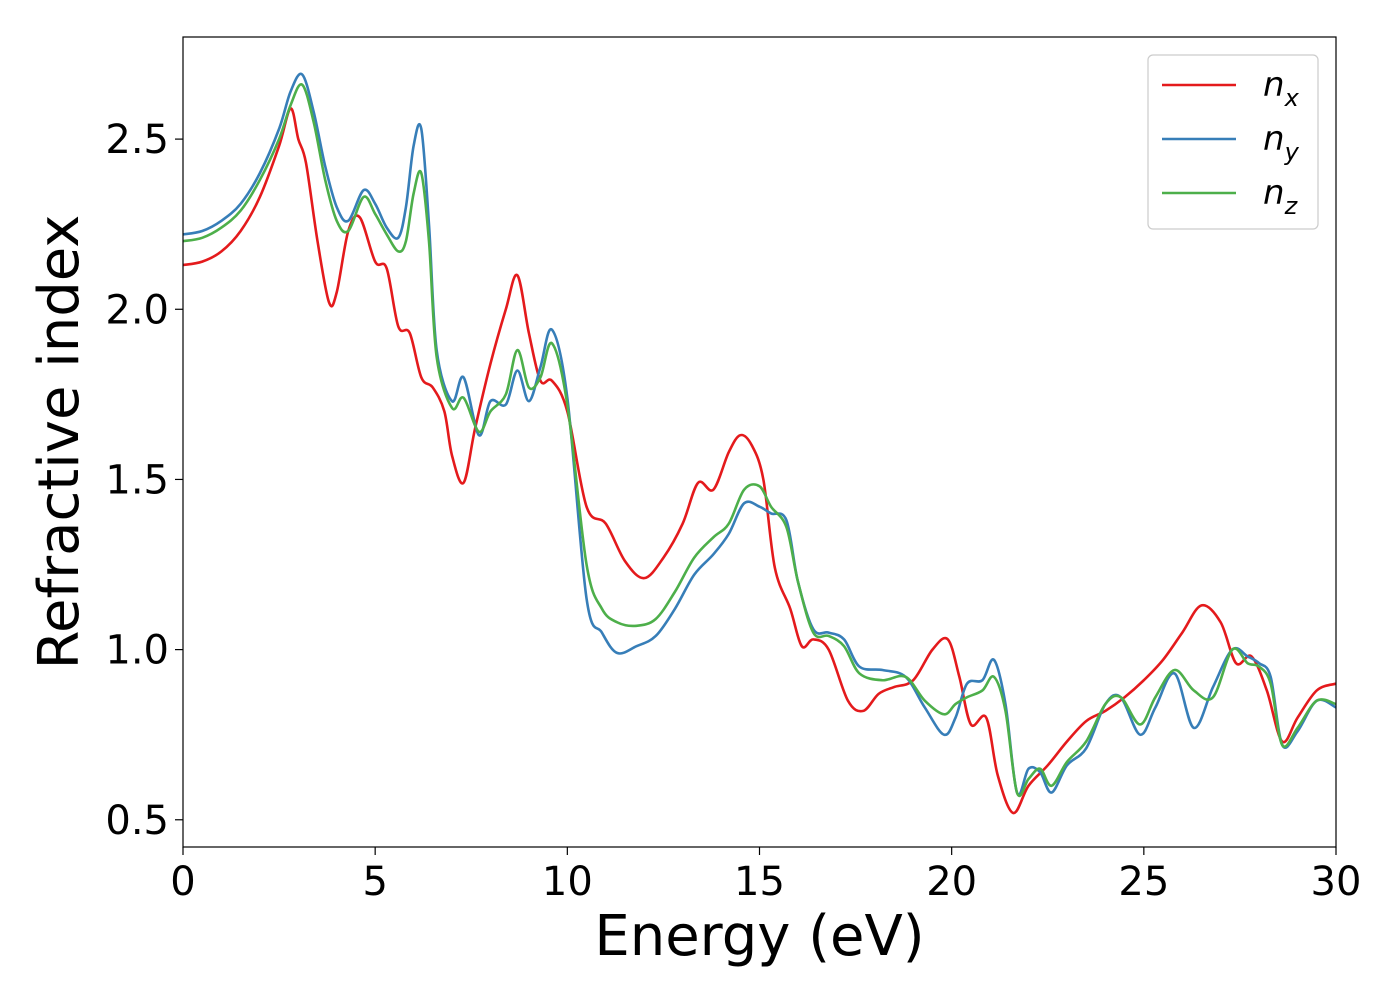 This screenshot has height=1000, width=1400. Describe the element at coordinates (759, 882) in the screenshot. I see `x-tick-label: 15` at that location.